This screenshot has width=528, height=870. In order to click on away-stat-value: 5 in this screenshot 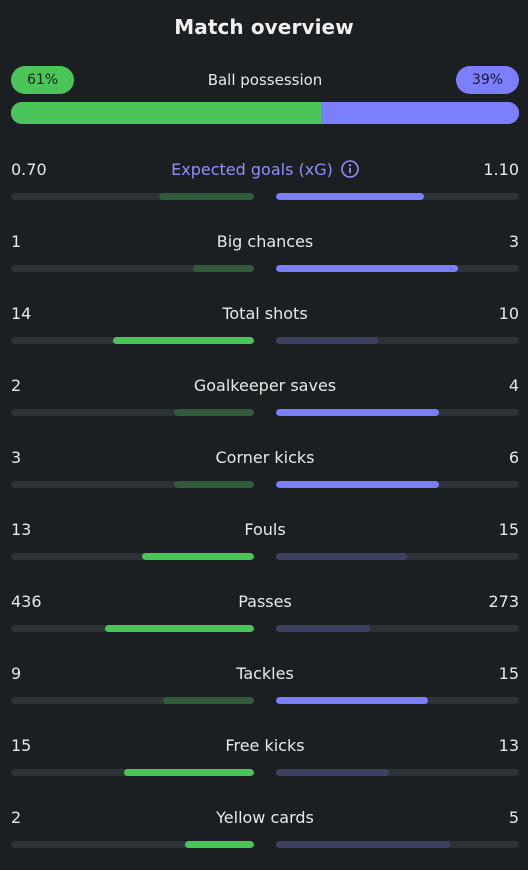, I will do `click(513, 817)`.